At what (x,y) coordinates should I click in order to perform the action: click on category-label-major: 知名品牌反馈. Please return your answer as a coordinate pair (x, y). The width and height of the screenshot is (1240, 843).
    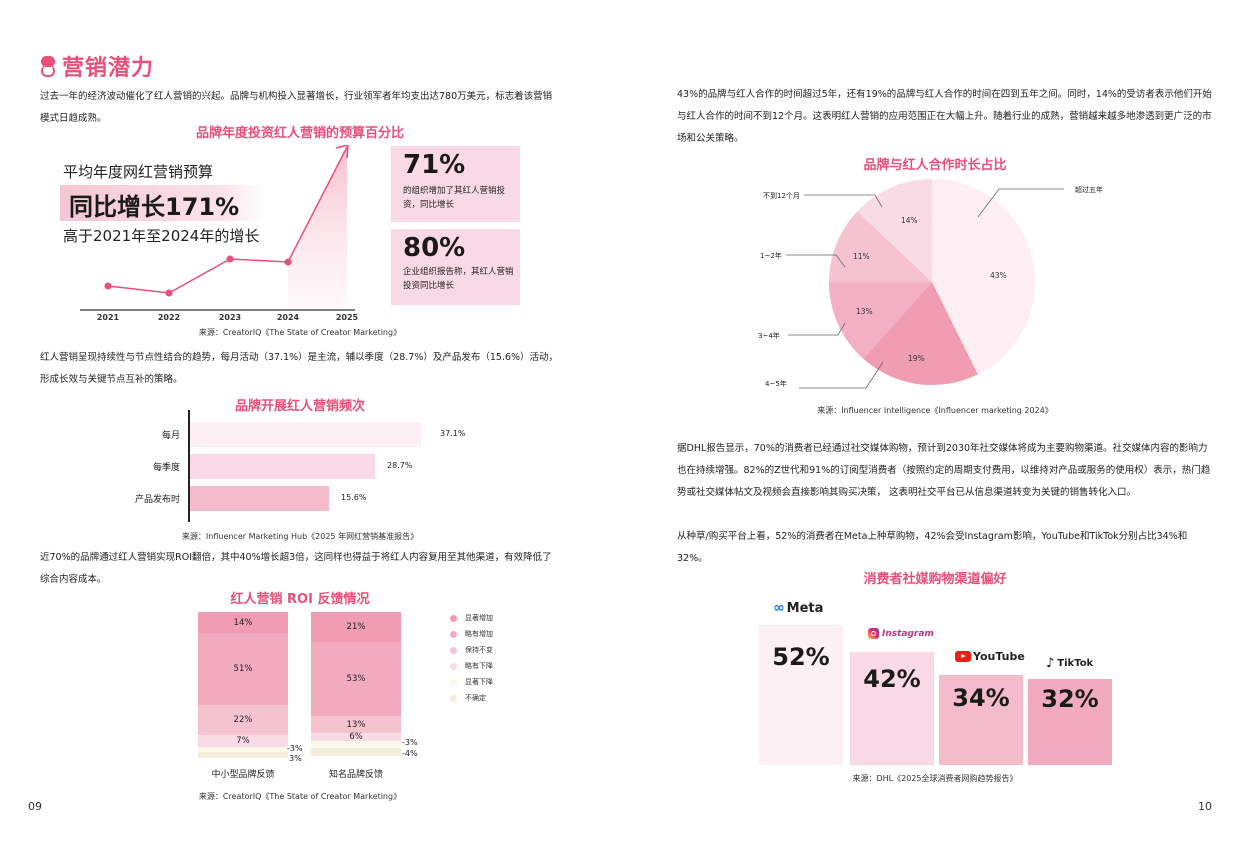
    Looking at the image, I should click on (355, 775).